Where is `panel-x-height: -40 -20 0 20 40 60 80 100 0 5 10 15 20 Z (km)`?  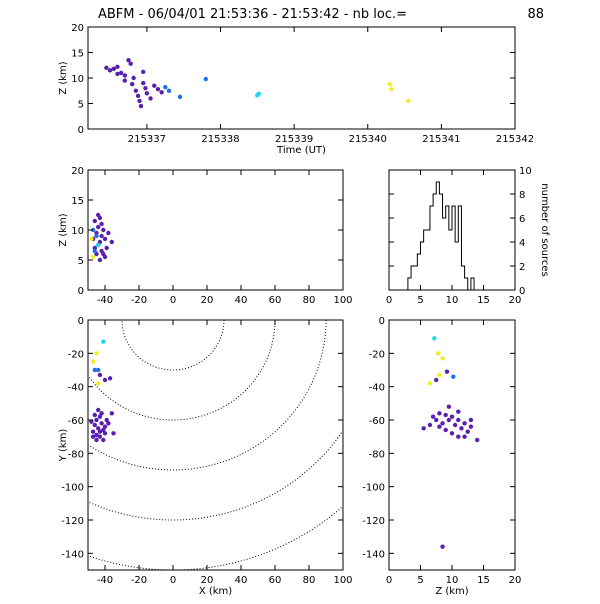 panel-x-height: -40 -20 0 20 40 60 80 100 0 5 10 15 20 Z (km) is located at coordinates (205, 236).